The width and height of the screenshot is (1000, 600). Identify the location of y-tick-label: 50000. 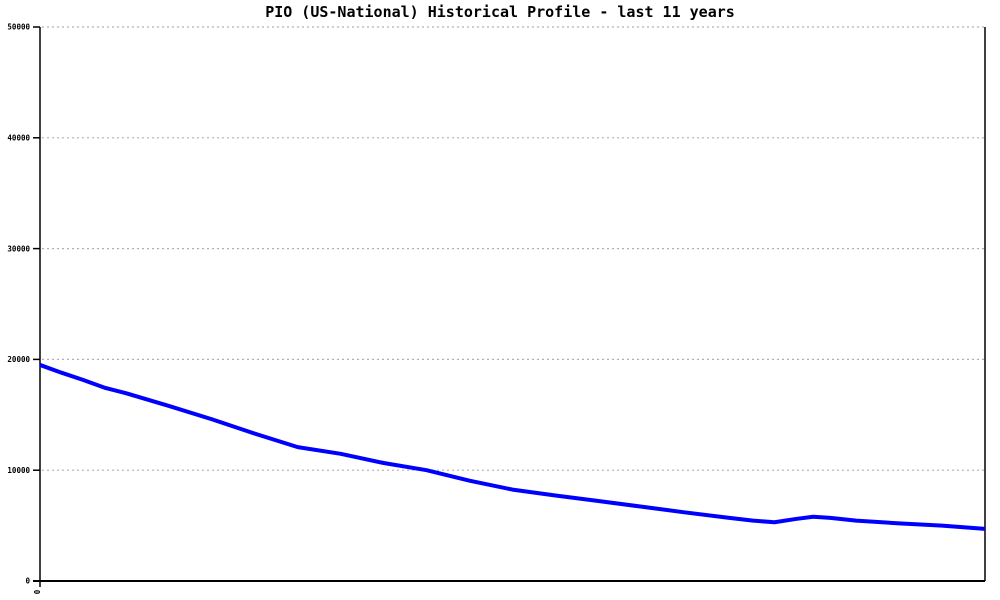
(18, 27).